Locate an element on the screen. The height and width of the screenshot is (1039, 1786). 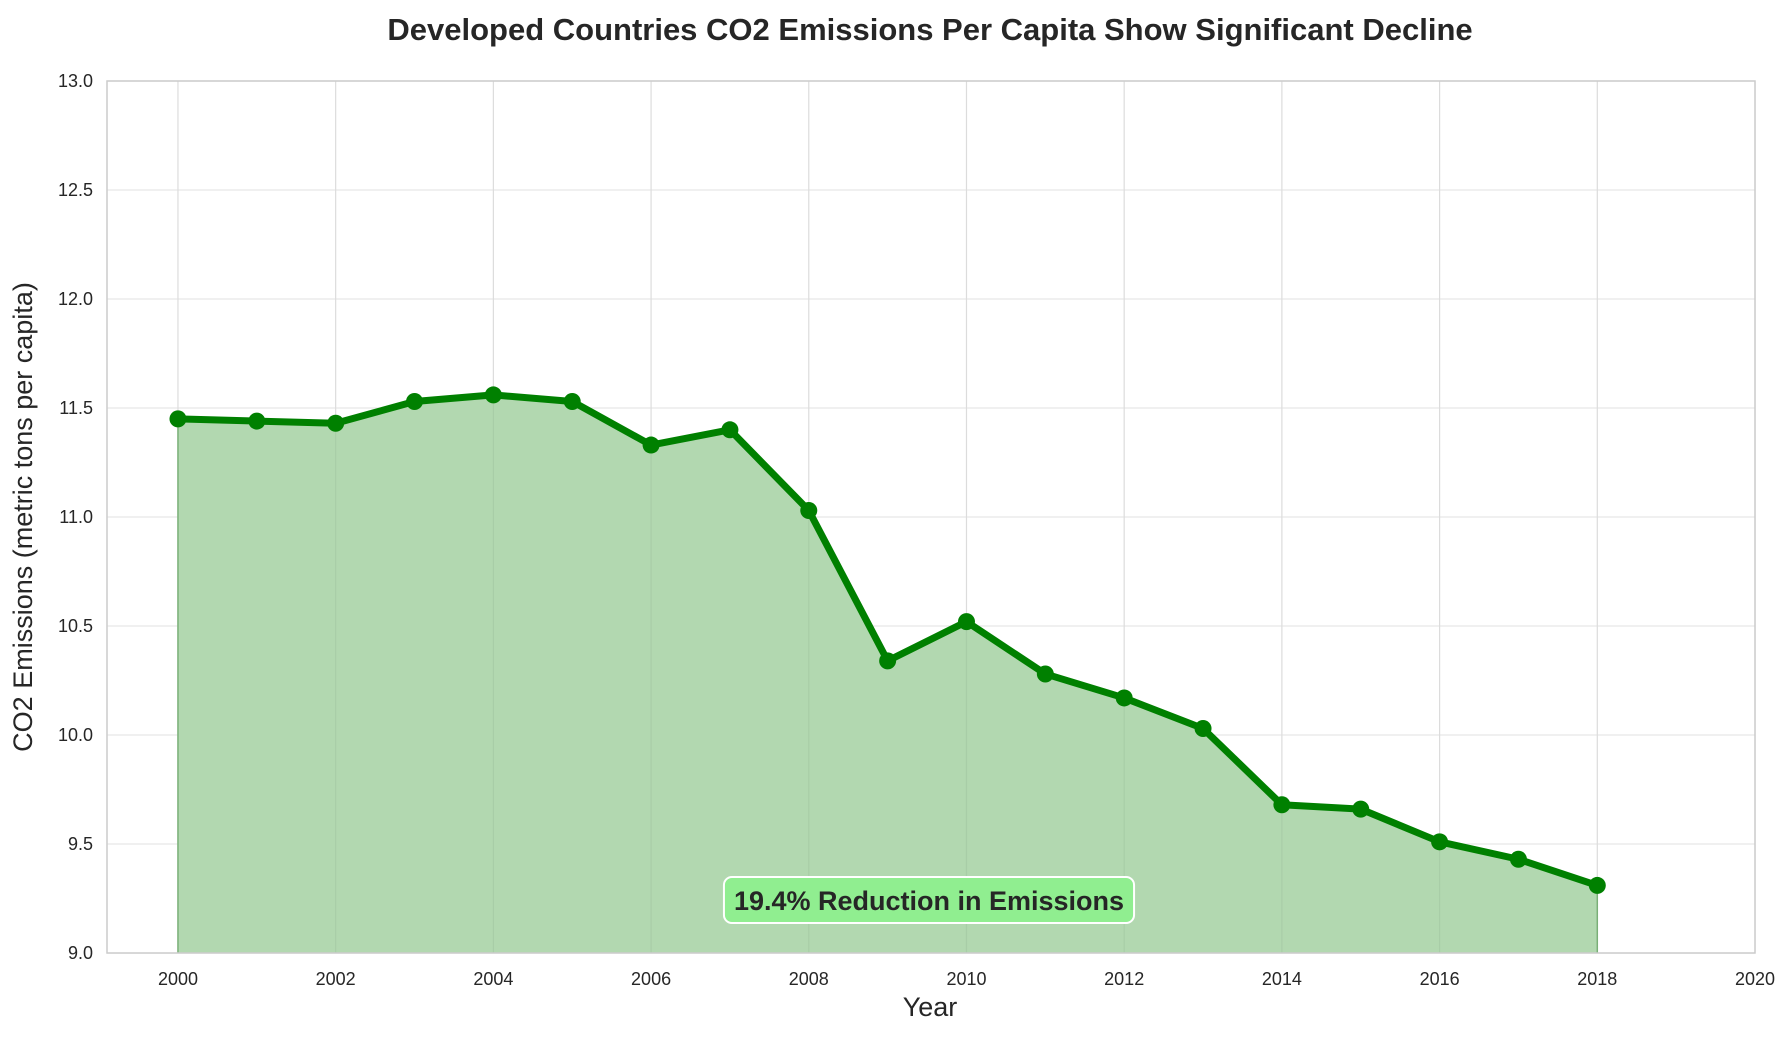
y-axis-ticks: 9.0 9.5 10.0 10.5 11.0 11.5 12.0 12.5 13.0 is located at coordinates (75, 517).